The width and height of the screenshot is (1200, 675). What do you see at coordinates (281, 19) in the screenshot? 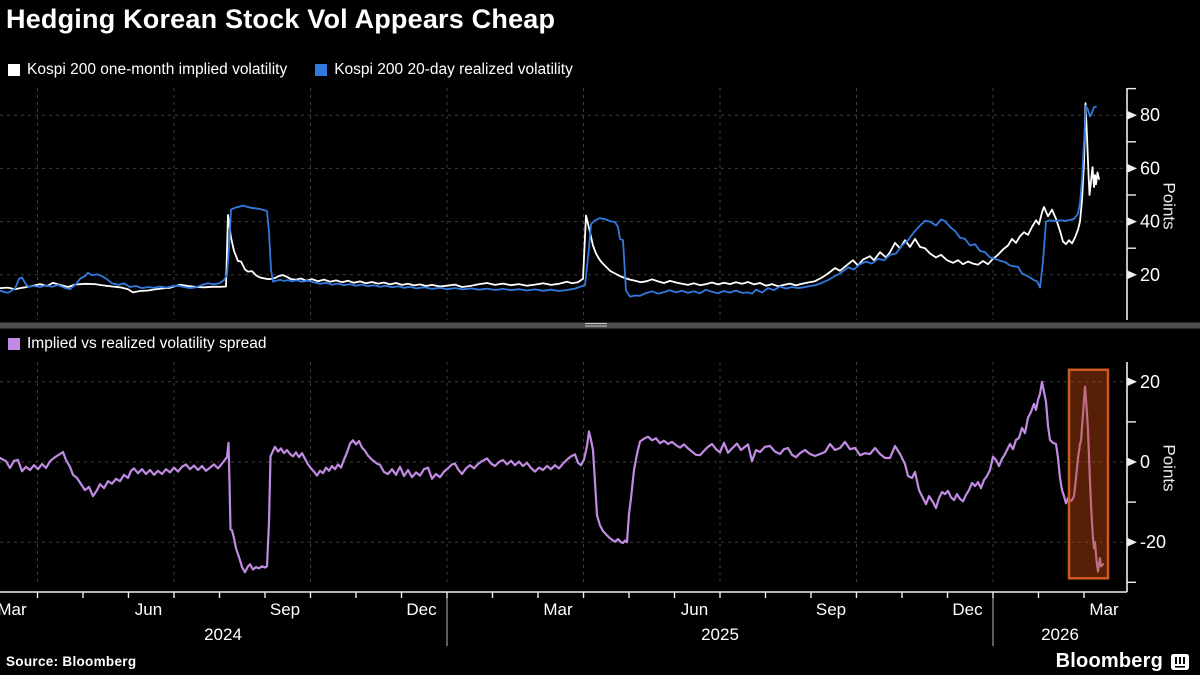
I see `chart-title: Hedging Korean Stock Vol Appears Cheap` at bounding box center [281, 19].